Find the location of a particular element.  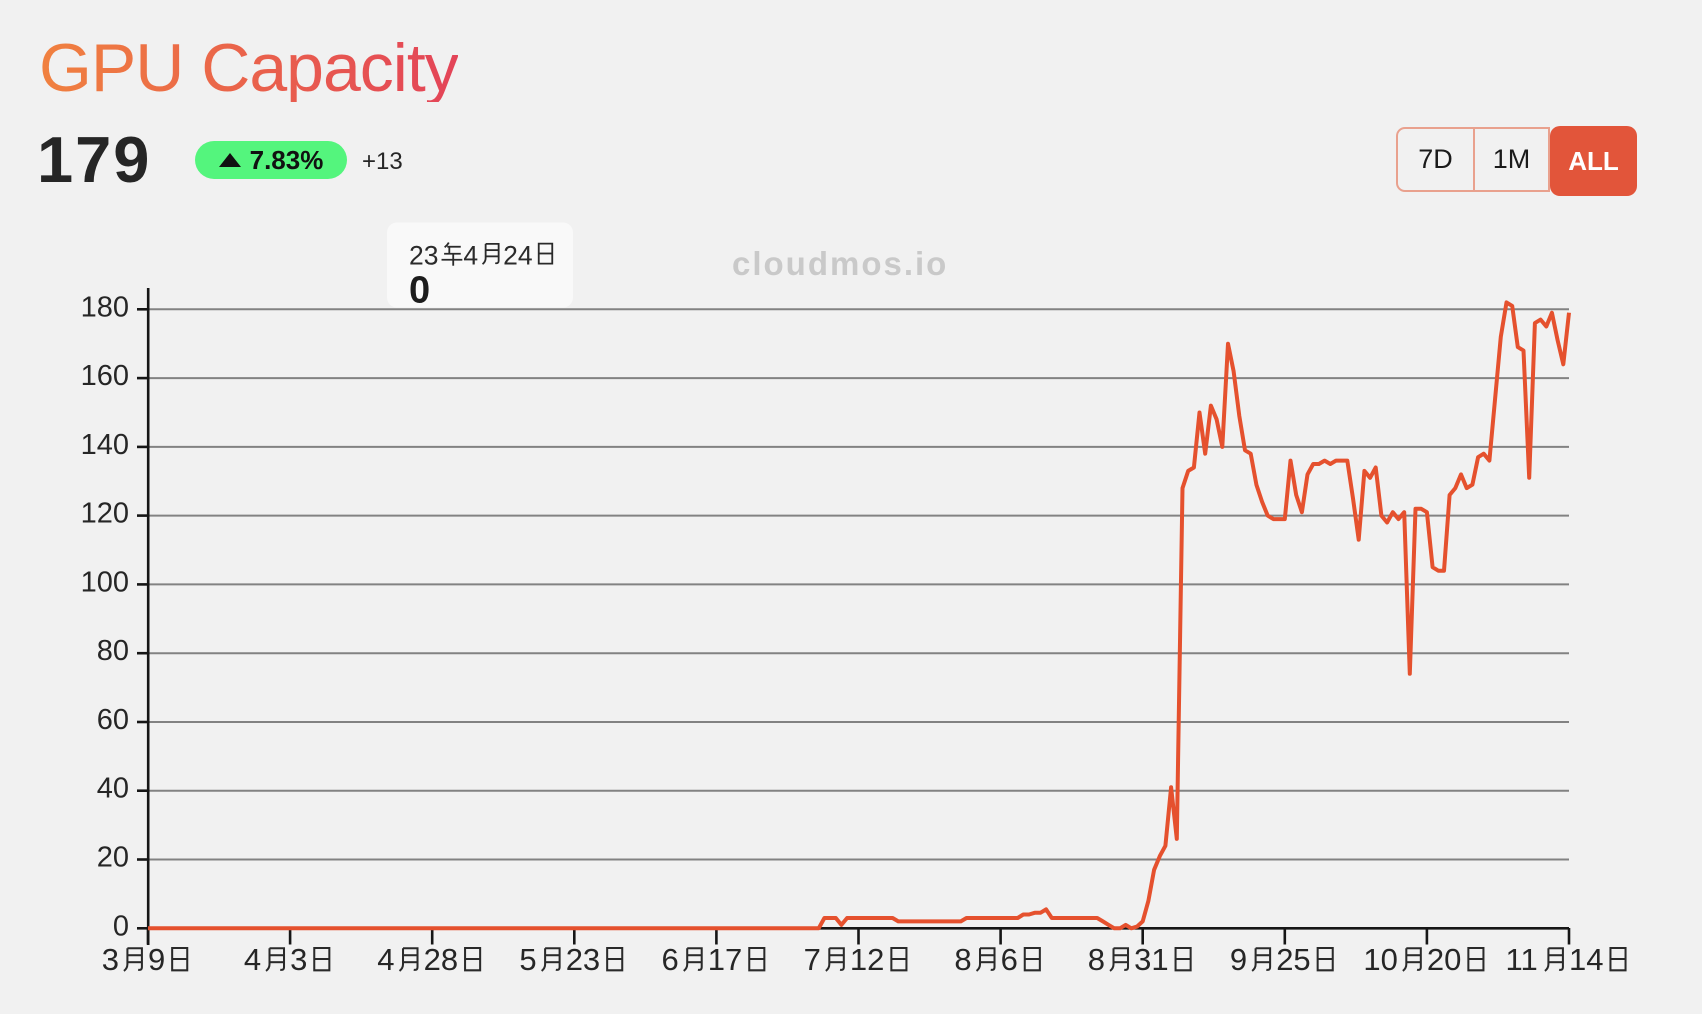

svg-text: 17 is located at coordinates (725, 959).